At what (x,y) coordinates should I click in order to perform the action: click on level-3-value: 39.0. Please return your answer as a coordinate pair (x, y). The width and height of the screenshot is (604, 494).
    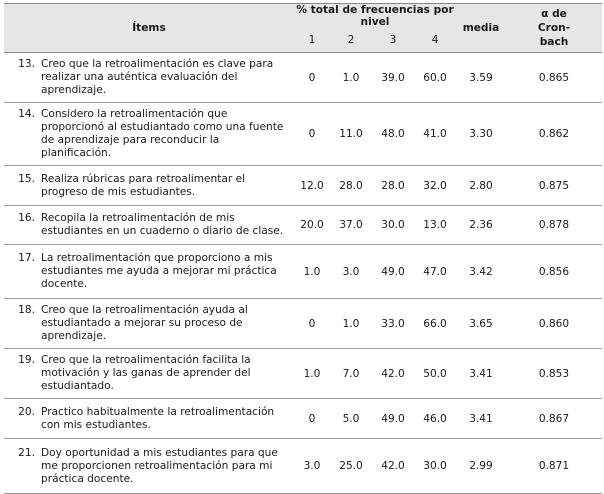
    Looking at the image, I should click on (393, 77).